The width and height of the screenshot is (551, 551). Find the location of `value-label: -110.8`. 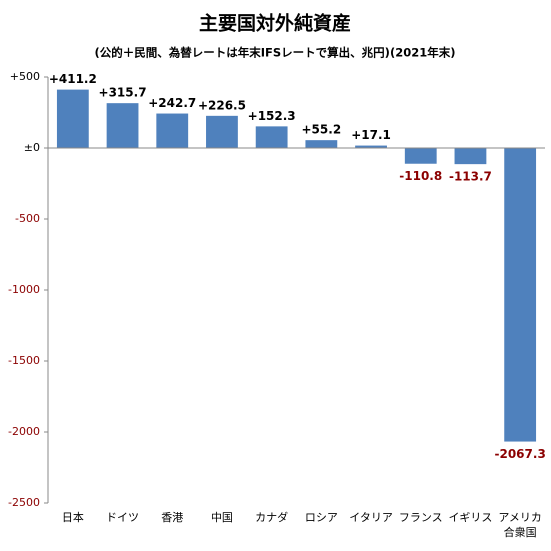

value-label: -110.8 is located at coordinates (420, 176).